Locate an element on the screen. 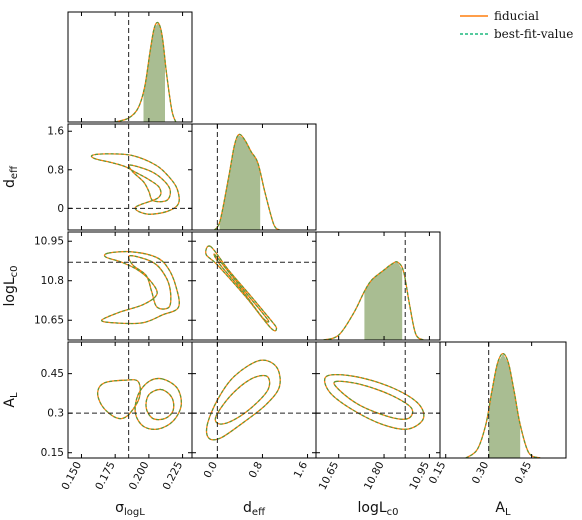 The height and width of the screenshot is (520, 582). marginal-bestfit-deff is located at coordinates (246, 181).